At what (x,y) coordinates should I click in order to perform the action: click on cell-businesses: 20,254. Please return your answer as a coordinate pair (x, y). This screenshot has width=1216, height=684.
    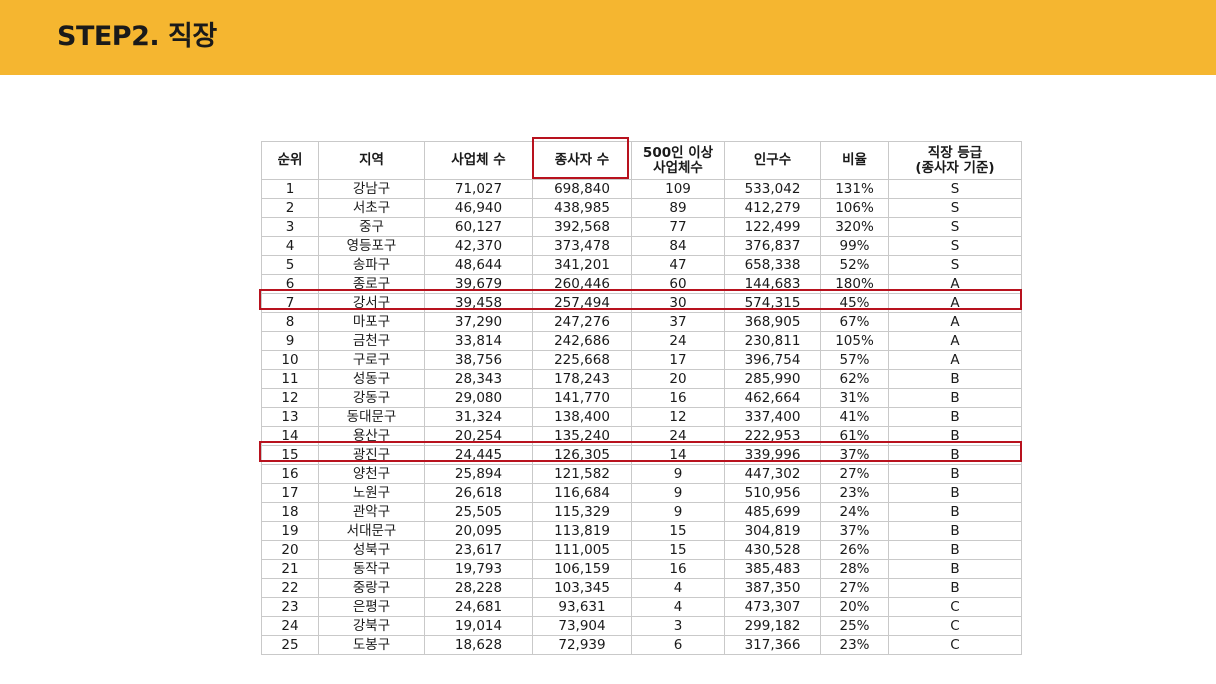
    Looking at the image, I should click on (478, 436).